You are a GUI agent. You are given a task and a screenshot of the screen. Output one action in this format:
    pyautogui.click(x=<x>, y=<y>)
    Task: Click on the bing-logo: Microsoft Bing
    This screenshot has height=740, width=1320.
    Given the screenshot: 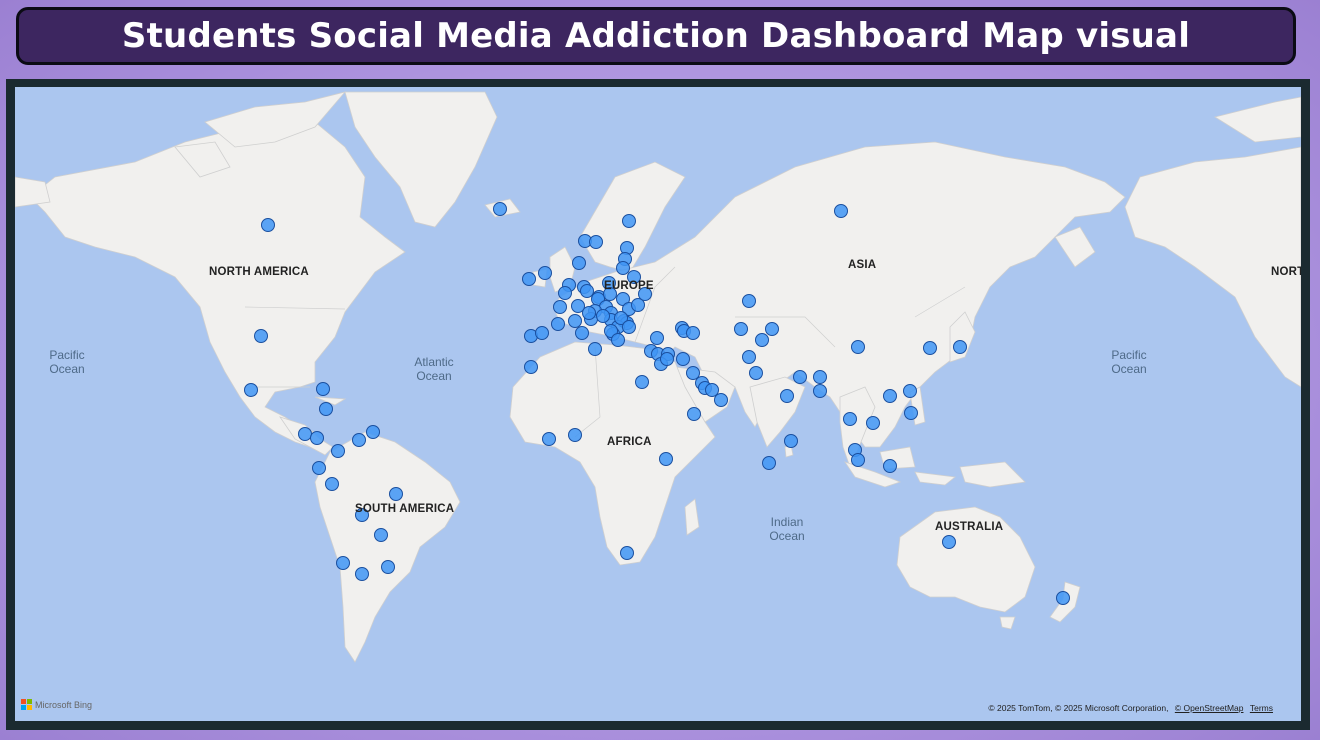 What is the action you would take?
    pyautogui.click(x=56, y=704)
    